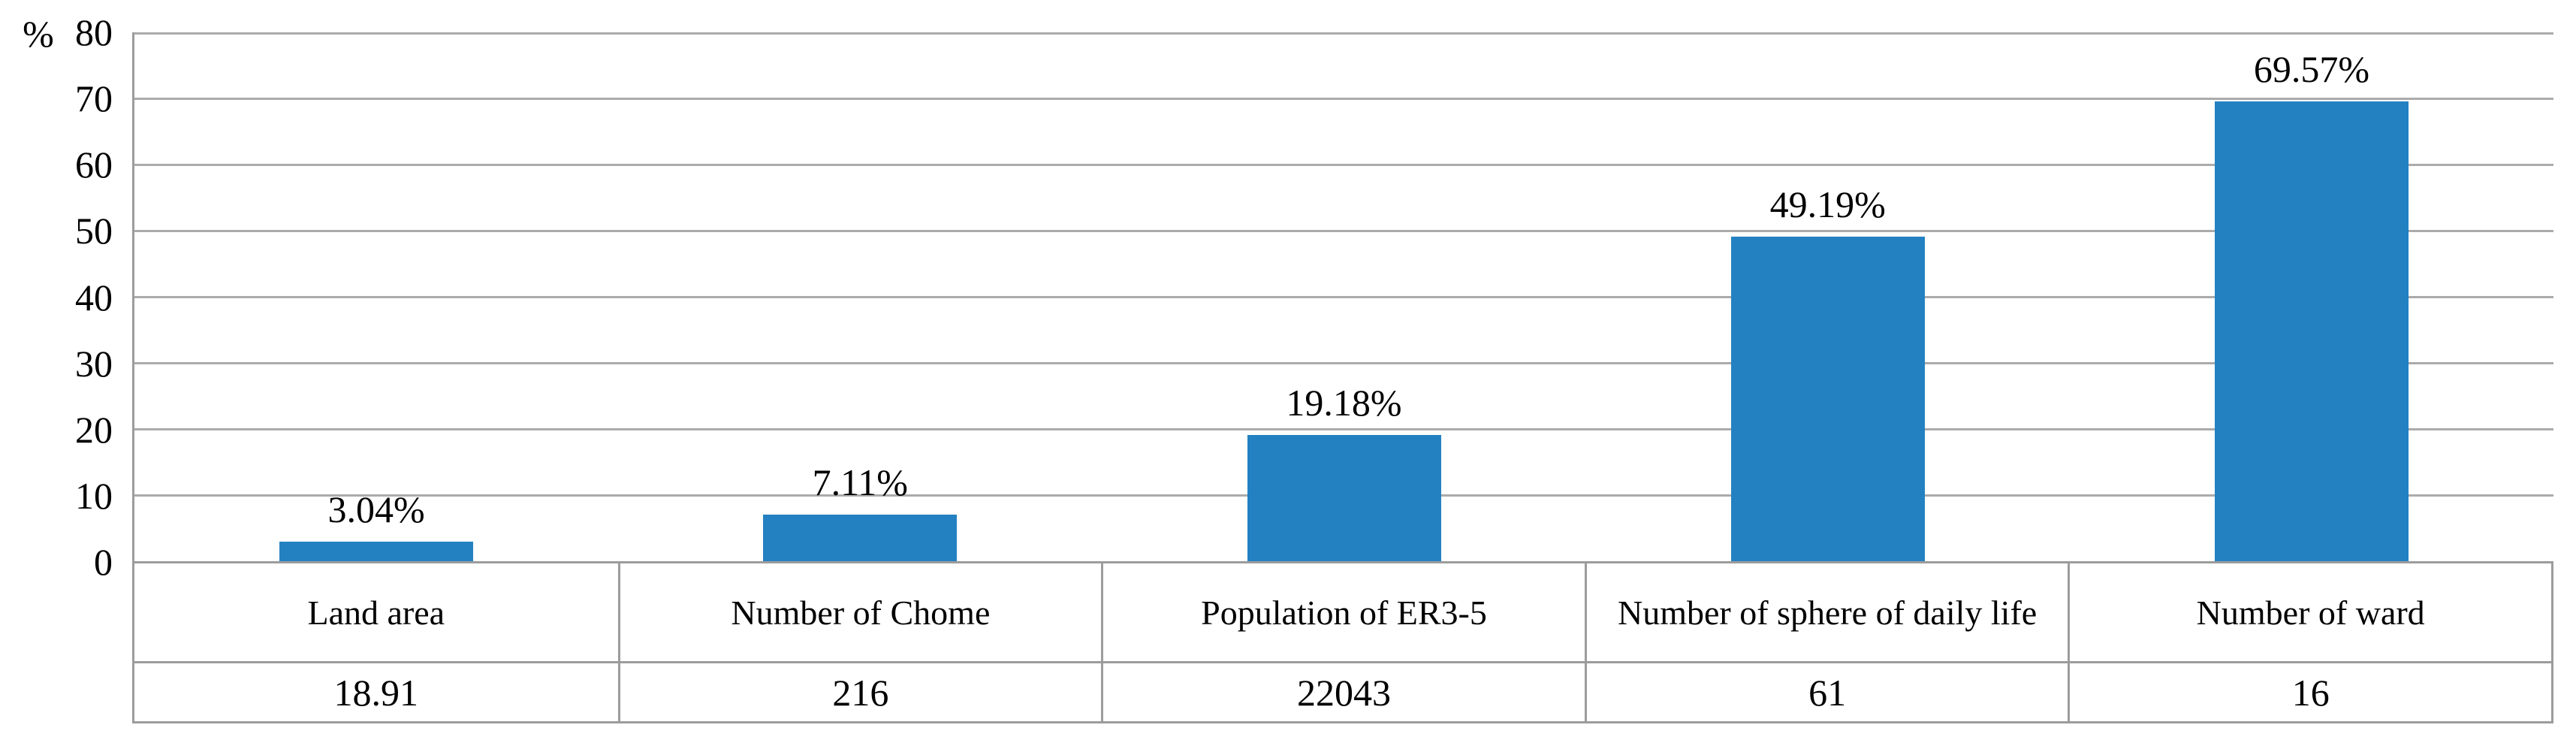 This screenshot has height=746, width=2576. What do you see at coordinates (1826, 612) in the screenshot?
I see `category-cell: Number of sphere of daily life` at bounding box center [1826, 612].